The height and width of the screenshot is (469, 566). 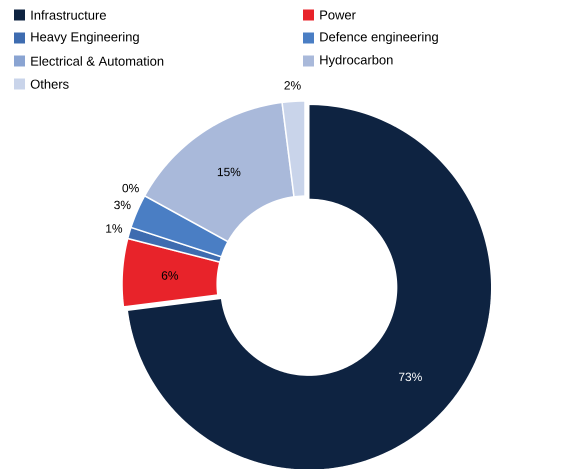 What do you see at coordinates (410, 377) in the screenshot?
I see `data-label: 73%` at bounding box center [410, 377].